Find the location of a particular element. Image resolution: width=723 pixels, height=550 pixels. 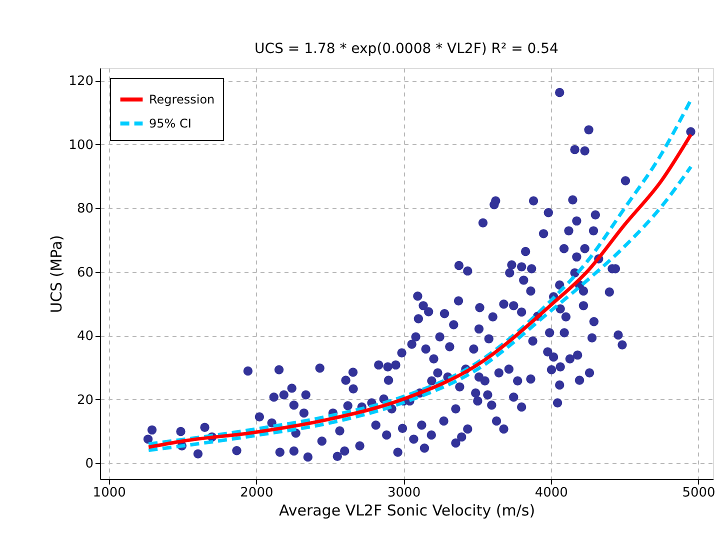

y-tick-label: 40 is located at coordinates (85, 336).